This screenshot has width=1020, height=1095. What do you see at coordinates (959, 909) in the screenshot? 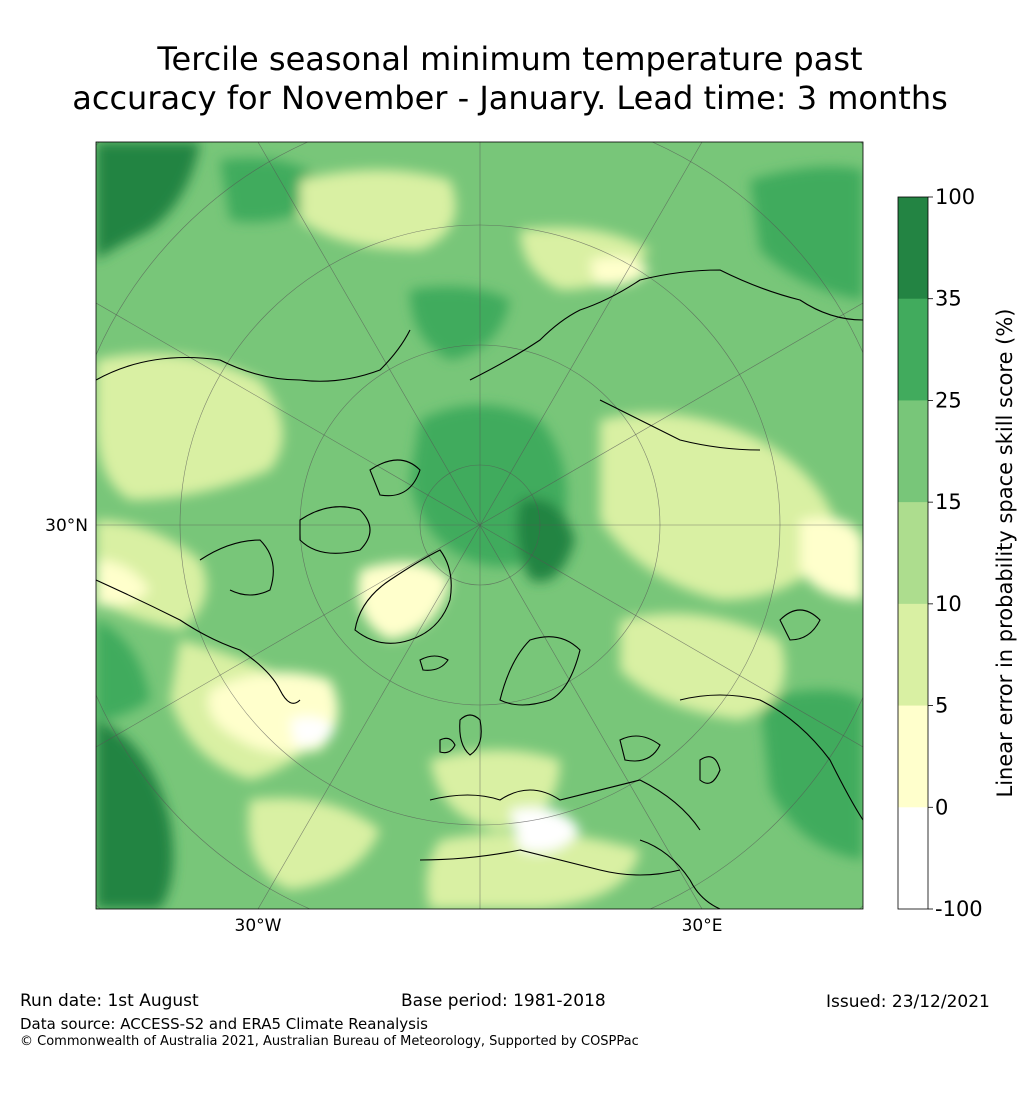
I see `colorbar-tick-label: -100` at bounding box center [959, 909].